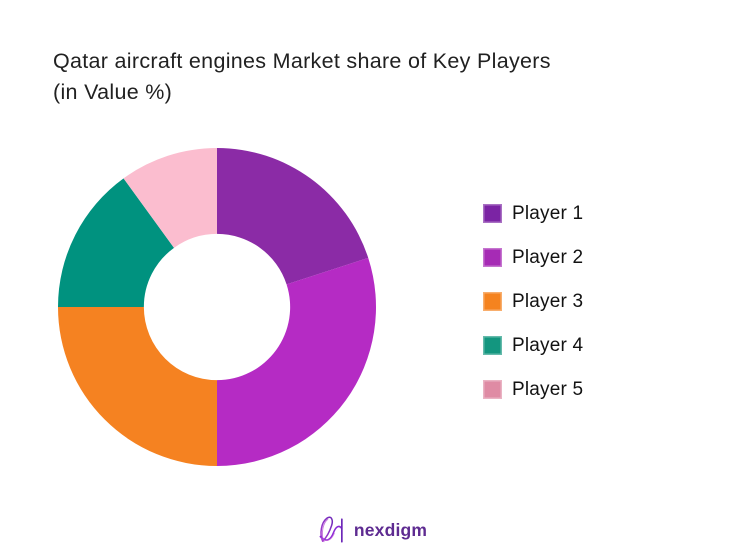 The width and height of the screenshot is (744, 552). I want to click on nexdigm-logo-text: nexdigm, so click(390, 529).